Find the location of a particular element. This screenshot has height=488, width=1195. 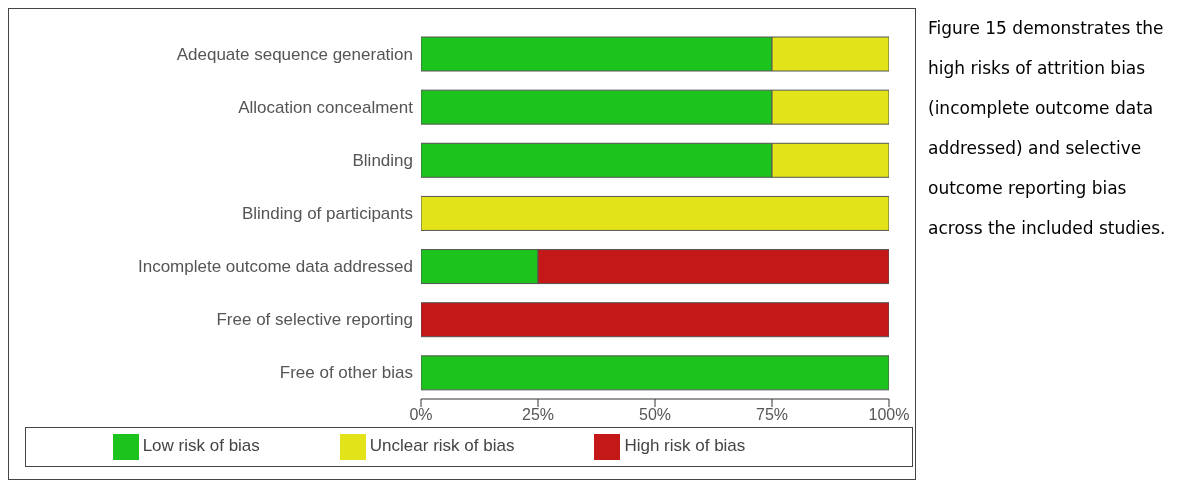

x-tick-label: 0% is located at coordinates (421, 415).